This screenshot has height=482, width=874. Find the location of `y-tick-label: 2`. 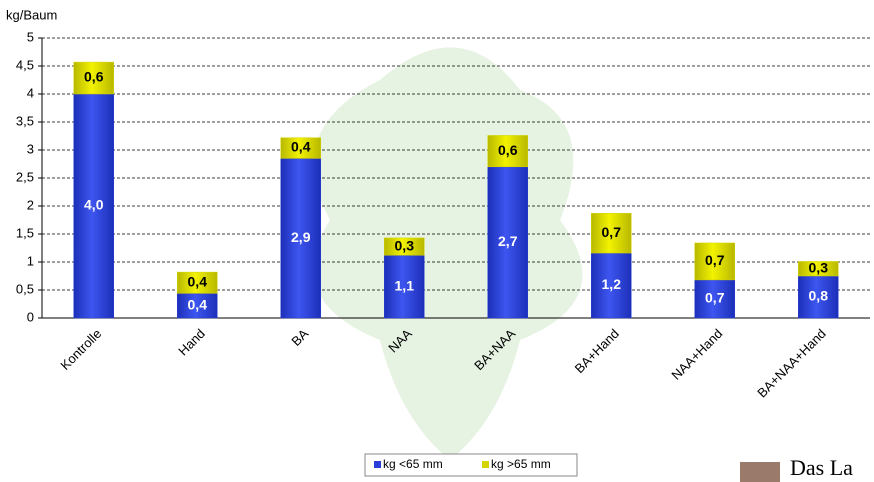

y-tick-label: 2 is located at coordinates (30, 204).